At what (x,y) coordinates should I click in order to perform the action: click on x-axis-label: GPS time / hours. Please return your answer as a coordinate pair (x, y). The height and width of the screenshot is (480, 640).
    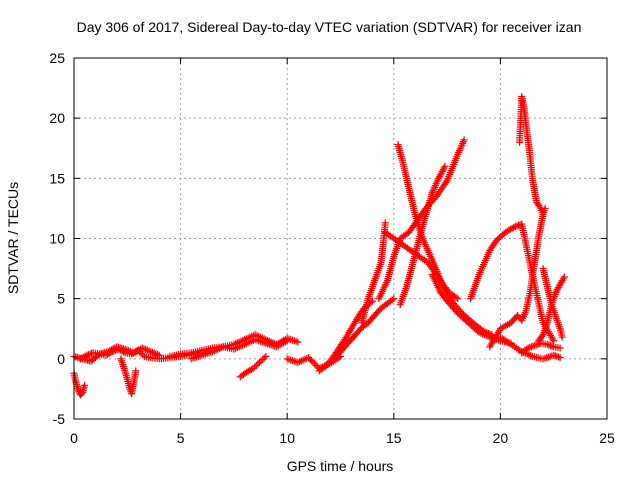
    Looking at the image, I should click on (340, 466).